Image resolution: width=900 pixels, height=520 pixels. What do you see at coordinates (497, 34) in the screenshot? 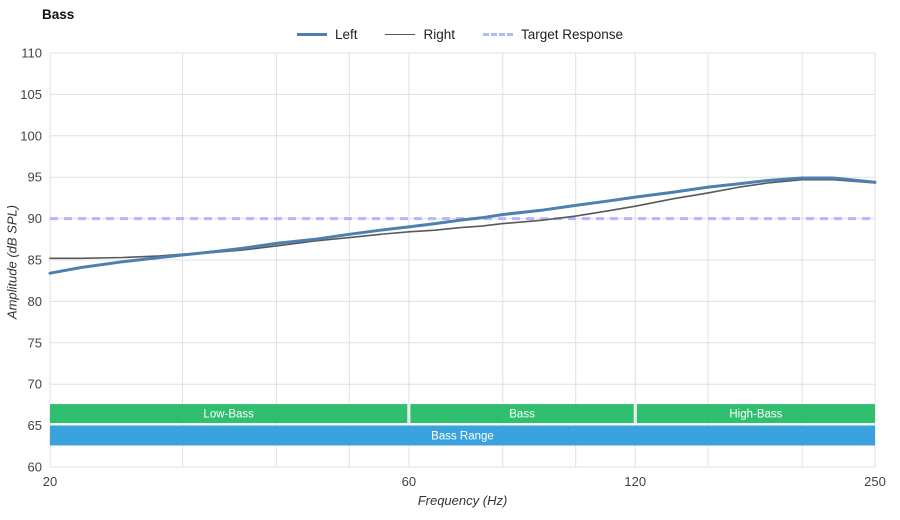
I see `target-response-line-swatch` at bounding box center [497, 34].